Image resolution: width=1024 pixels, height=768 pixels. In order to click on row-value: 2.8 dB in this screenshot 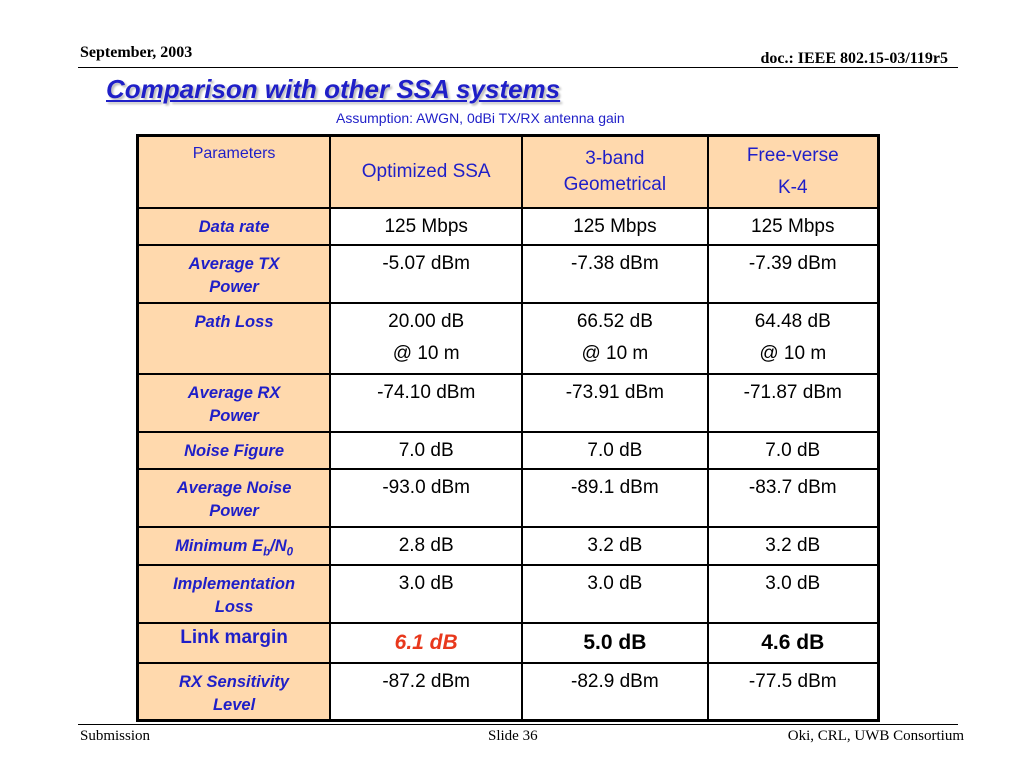, I will do `click(426, 545)`.